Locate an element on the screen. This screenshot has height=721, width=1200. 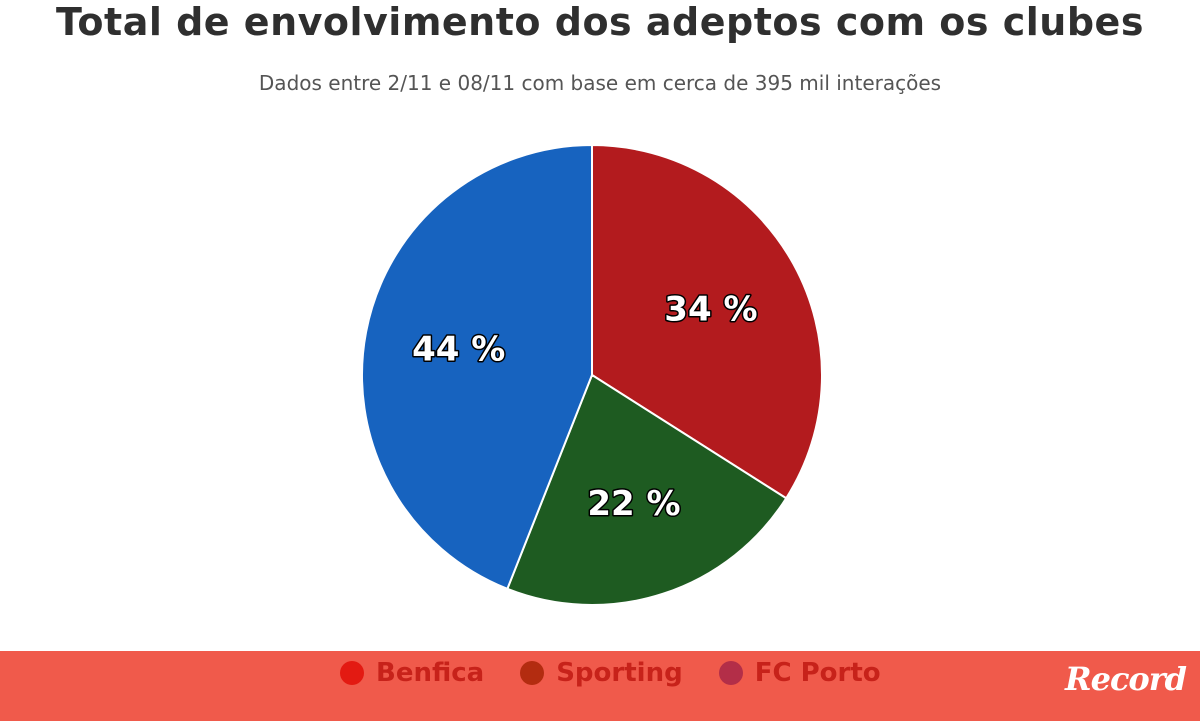
legend-footer: Benfica Sporting FC Porto Record is located at coordinates (600, 686).